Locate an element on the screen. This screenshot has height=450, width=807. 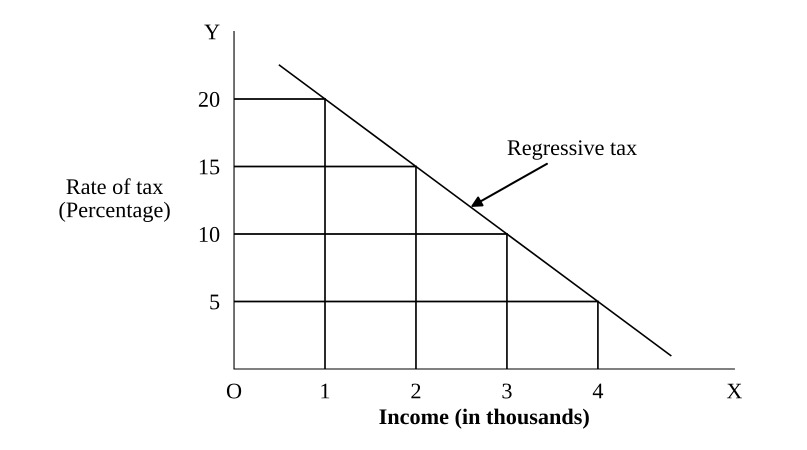
x-tick-label: 4 is located at coordinates (598, 391).